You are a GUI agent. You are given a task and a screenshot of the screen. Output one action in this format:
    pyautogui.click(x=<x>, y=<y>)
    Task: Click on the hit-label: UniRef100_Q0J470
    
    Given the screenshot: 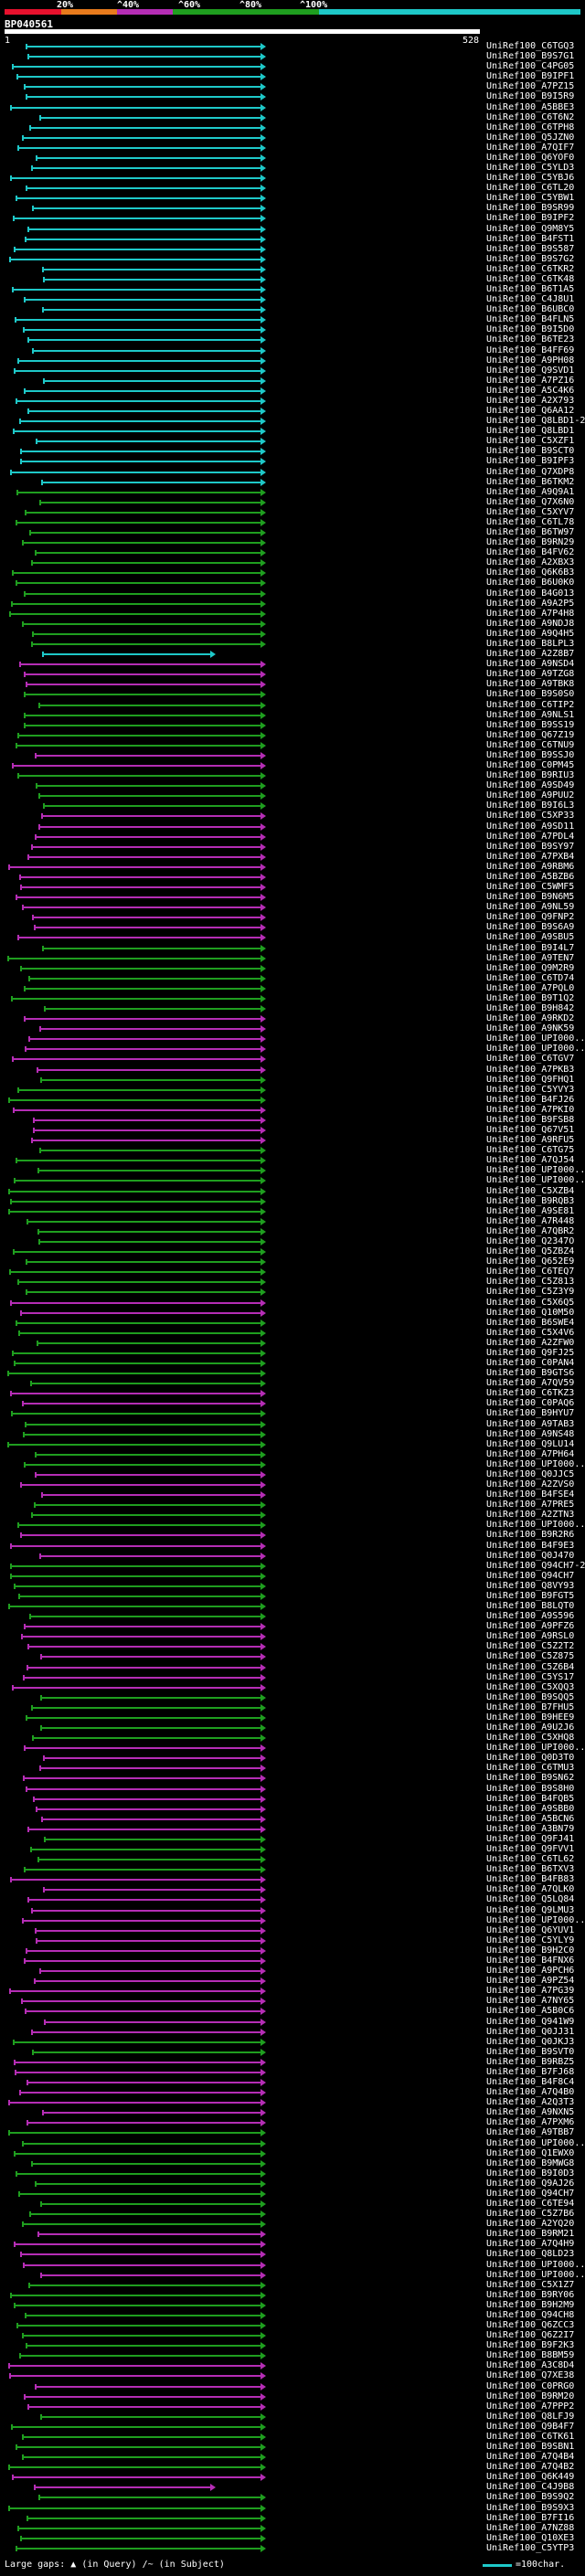 What is the action you would take?
    pyautogui.click(x=531, y=1556)
    